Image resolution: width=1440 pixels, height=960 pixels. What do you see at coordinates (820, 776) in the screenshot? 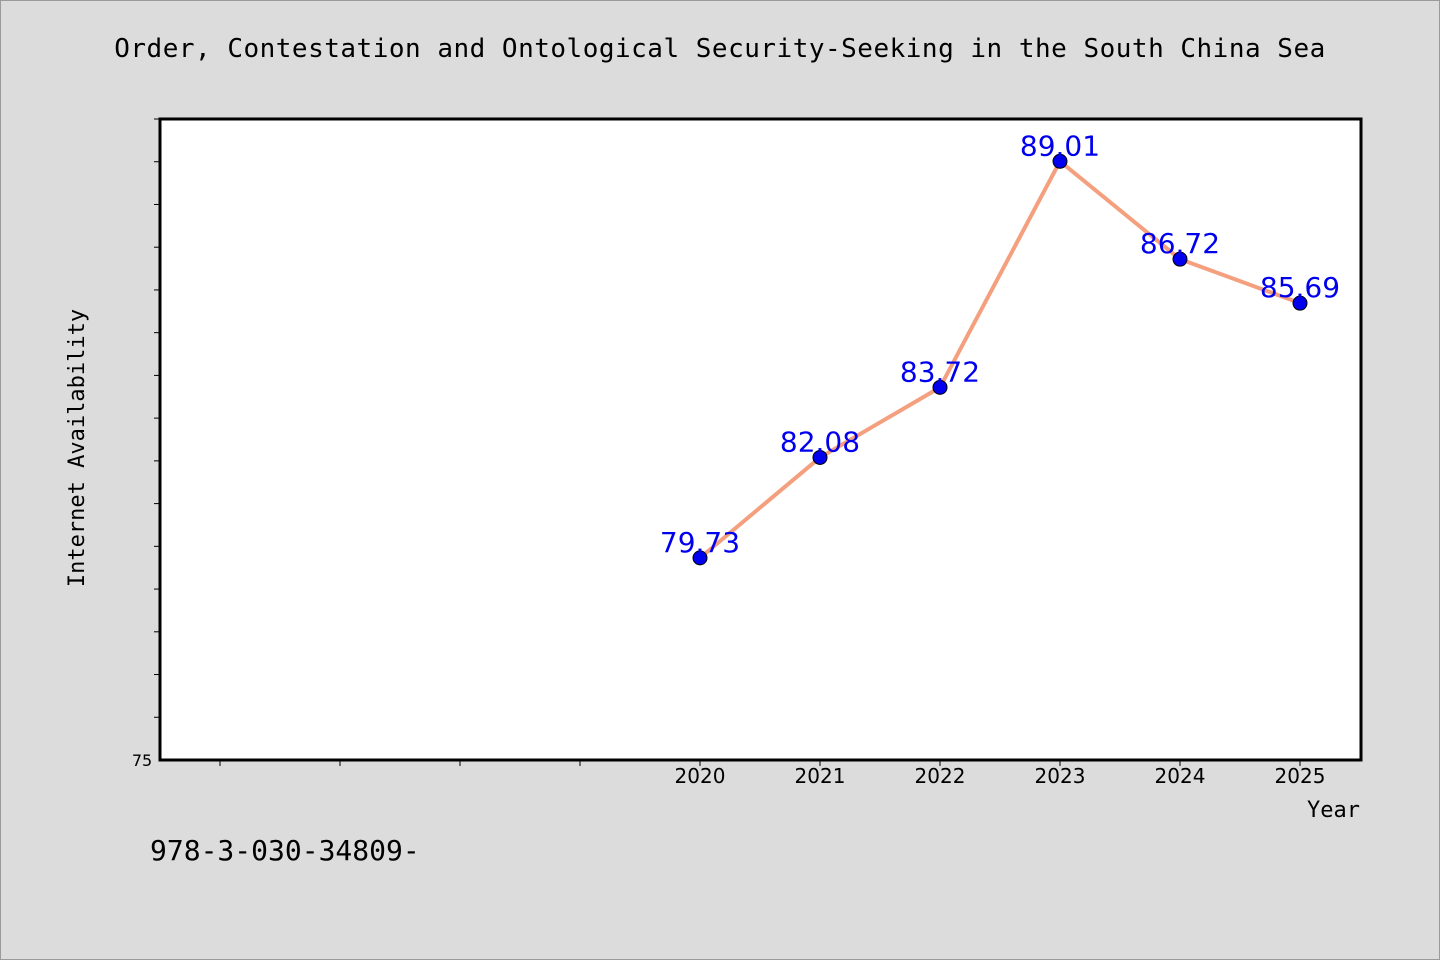
I see `x-tick-label: 2021` at bounding box center [820, 776].